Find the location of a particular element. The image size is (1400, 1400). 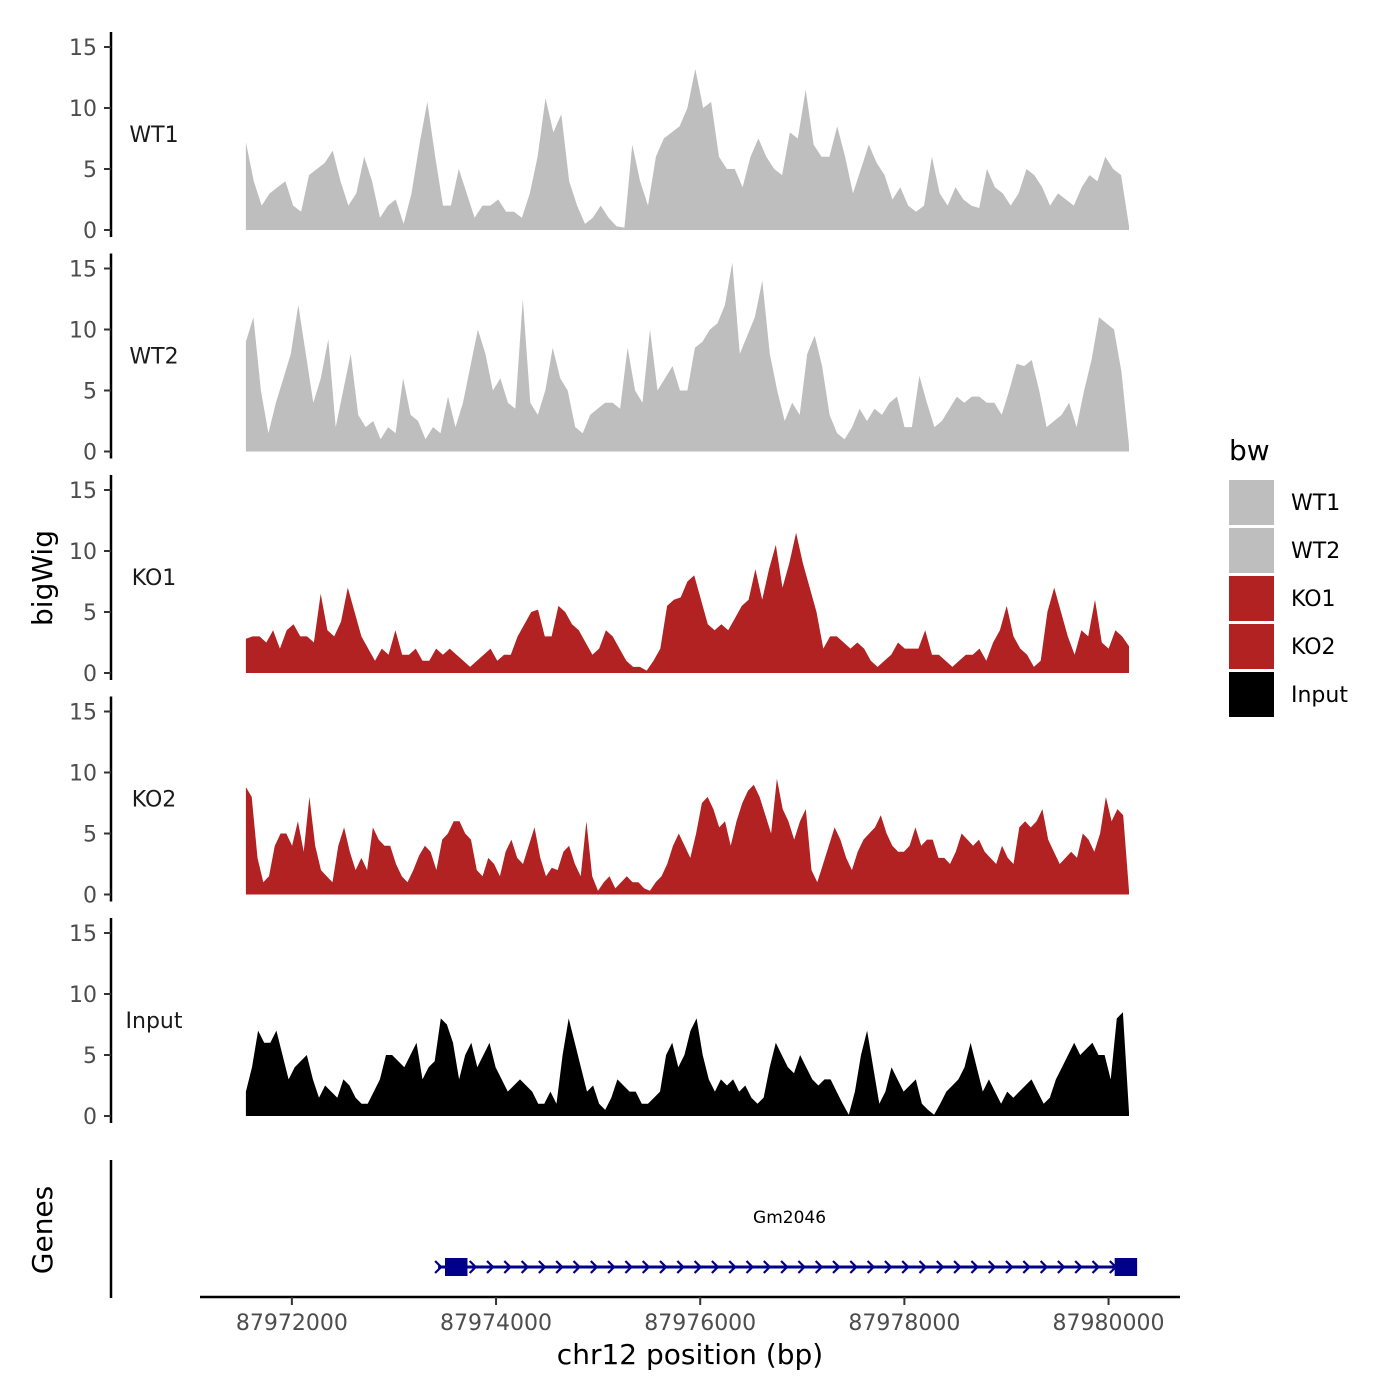

legend-label-wt1: WT1 is located at coordinates (1315, 503).